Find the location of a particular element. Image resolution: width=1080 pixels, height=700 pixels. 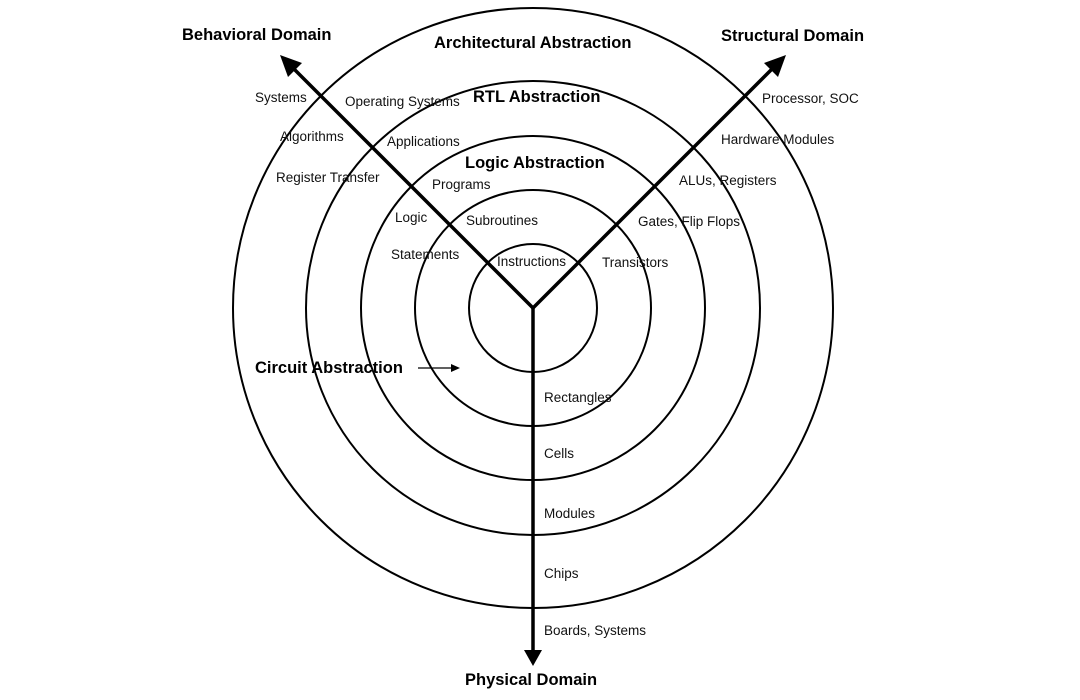

circuit-abstraction-title: Circuit Abstraction is located at coordinates (329, 368).